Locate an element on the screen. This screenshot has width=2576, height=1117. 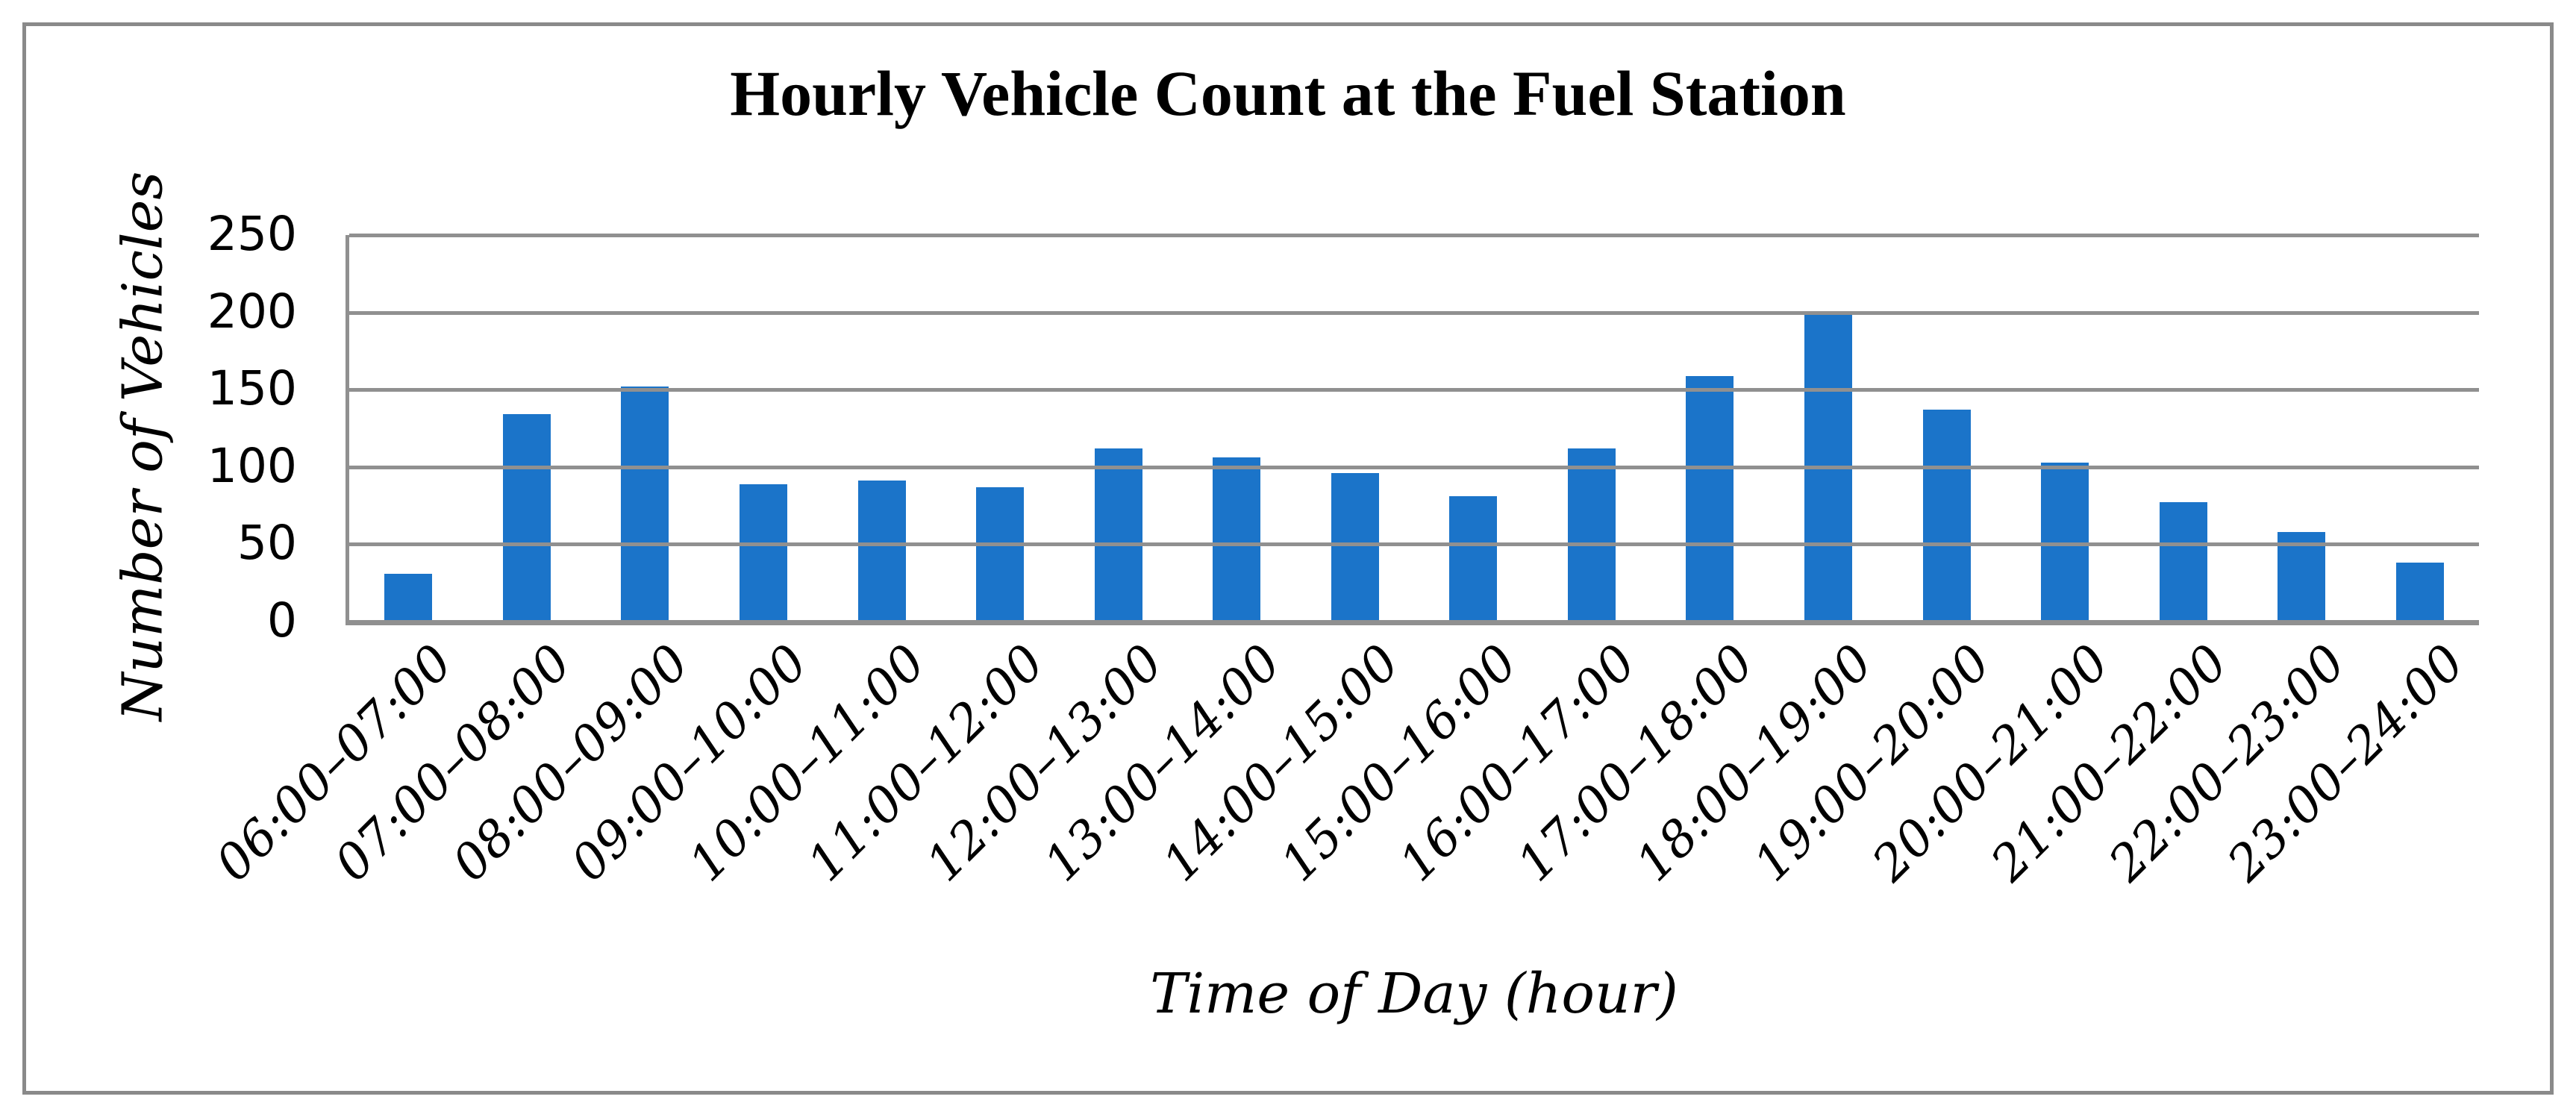
bar-16:00–17:00 is located at coordinates (1592, 535).